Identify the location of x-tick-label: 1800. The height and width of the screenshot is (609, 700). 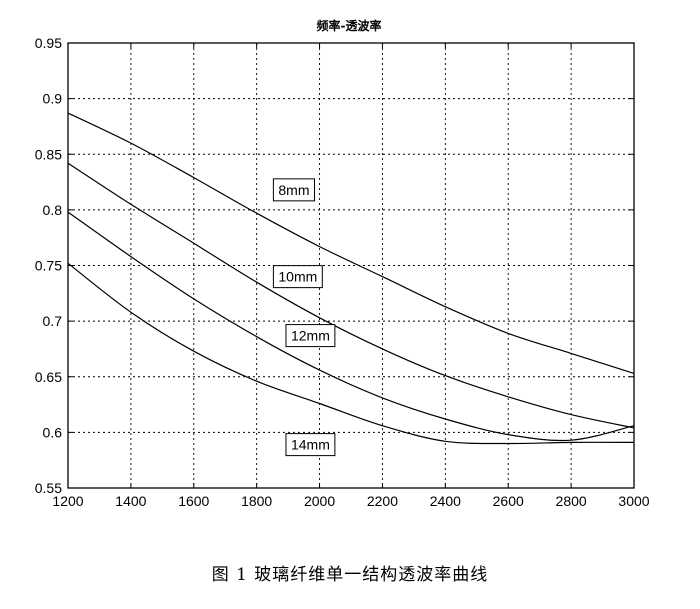
(256, 501).